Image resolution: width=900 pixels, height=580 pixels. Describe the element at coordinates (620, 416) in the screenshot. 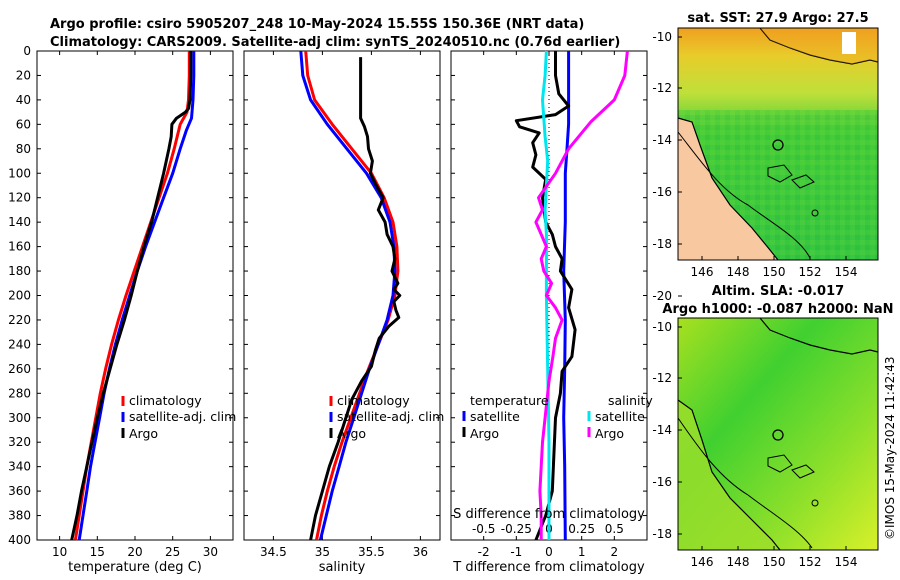

I see `legend-label-s-satellite: satellite` at that location.